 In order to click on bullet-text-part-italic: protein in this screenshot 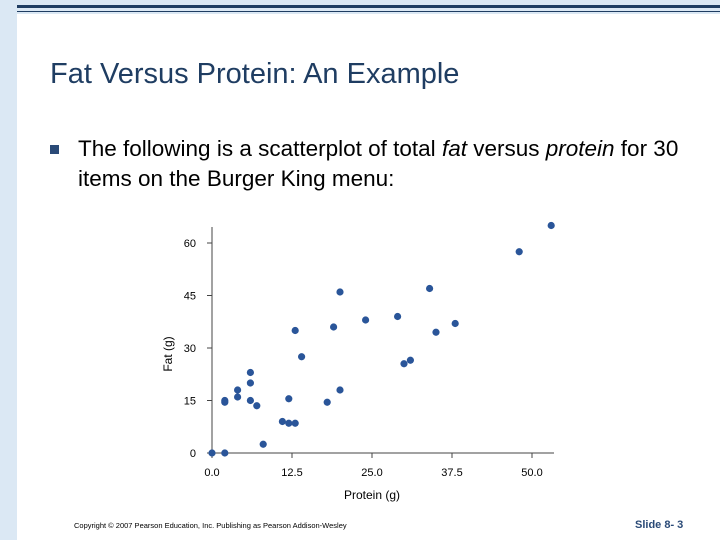, I will do `click(580, 148)`.